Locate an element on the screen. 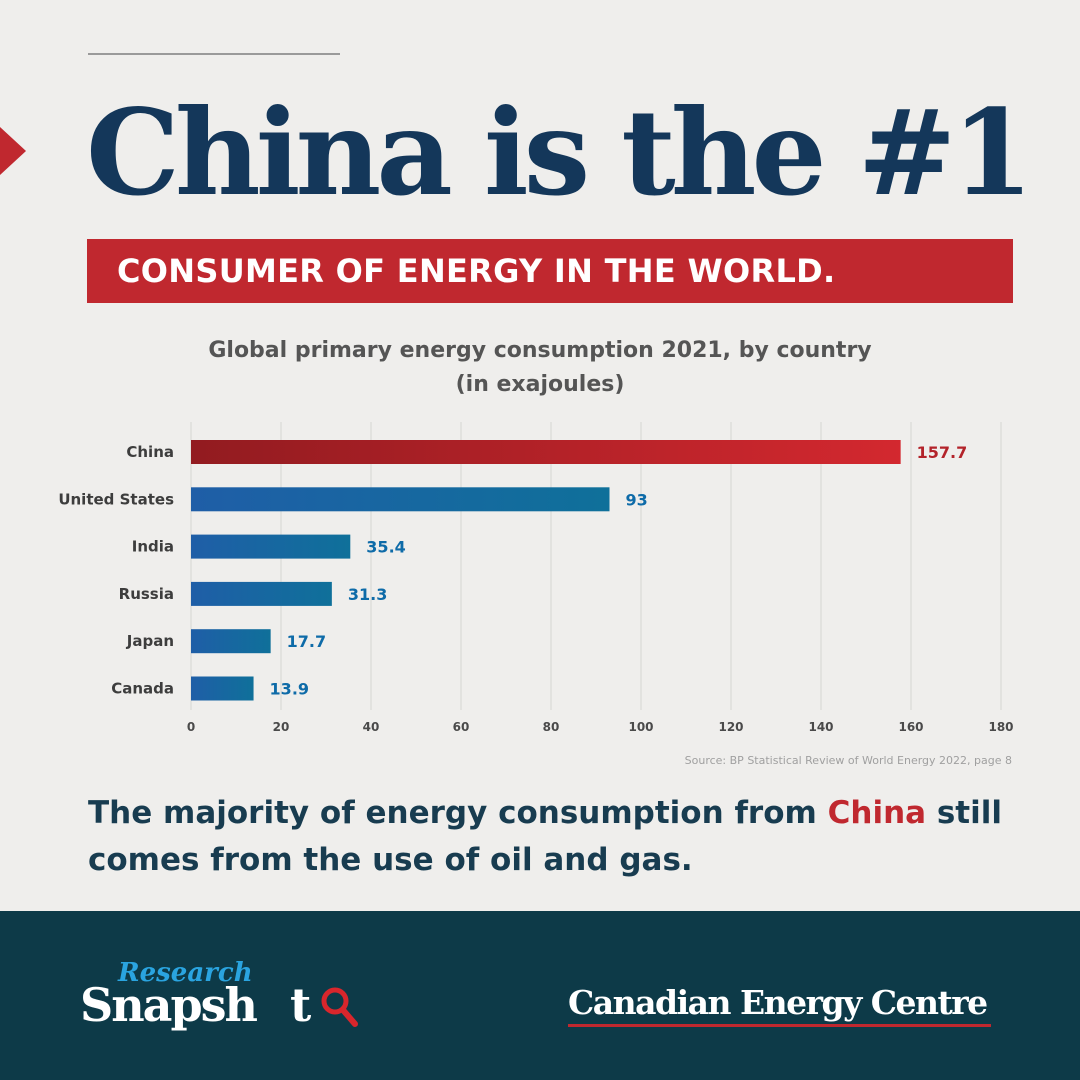 The height and width of the screenshot is (1080, 1080). magnifier-icon is located at coordinates (339, 1007).